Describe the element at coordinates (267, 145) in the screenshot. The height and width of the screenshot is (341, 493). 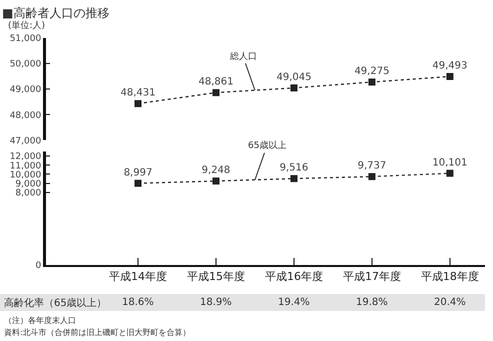
I see `text: 65歳以上` at that location.